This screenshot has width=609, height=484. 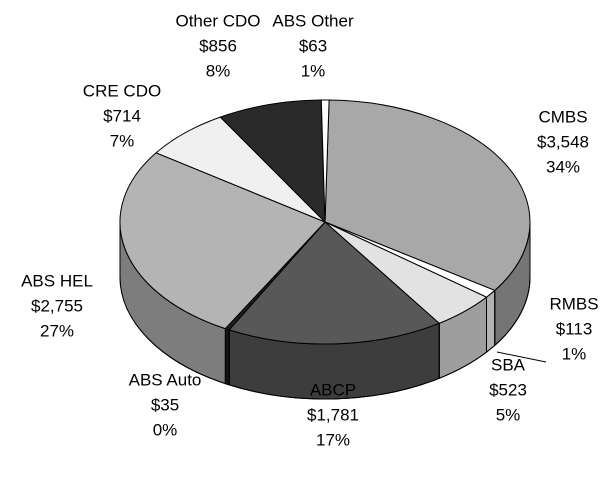 I want to click on value-label: $3,548, so click(x=563, y=141).